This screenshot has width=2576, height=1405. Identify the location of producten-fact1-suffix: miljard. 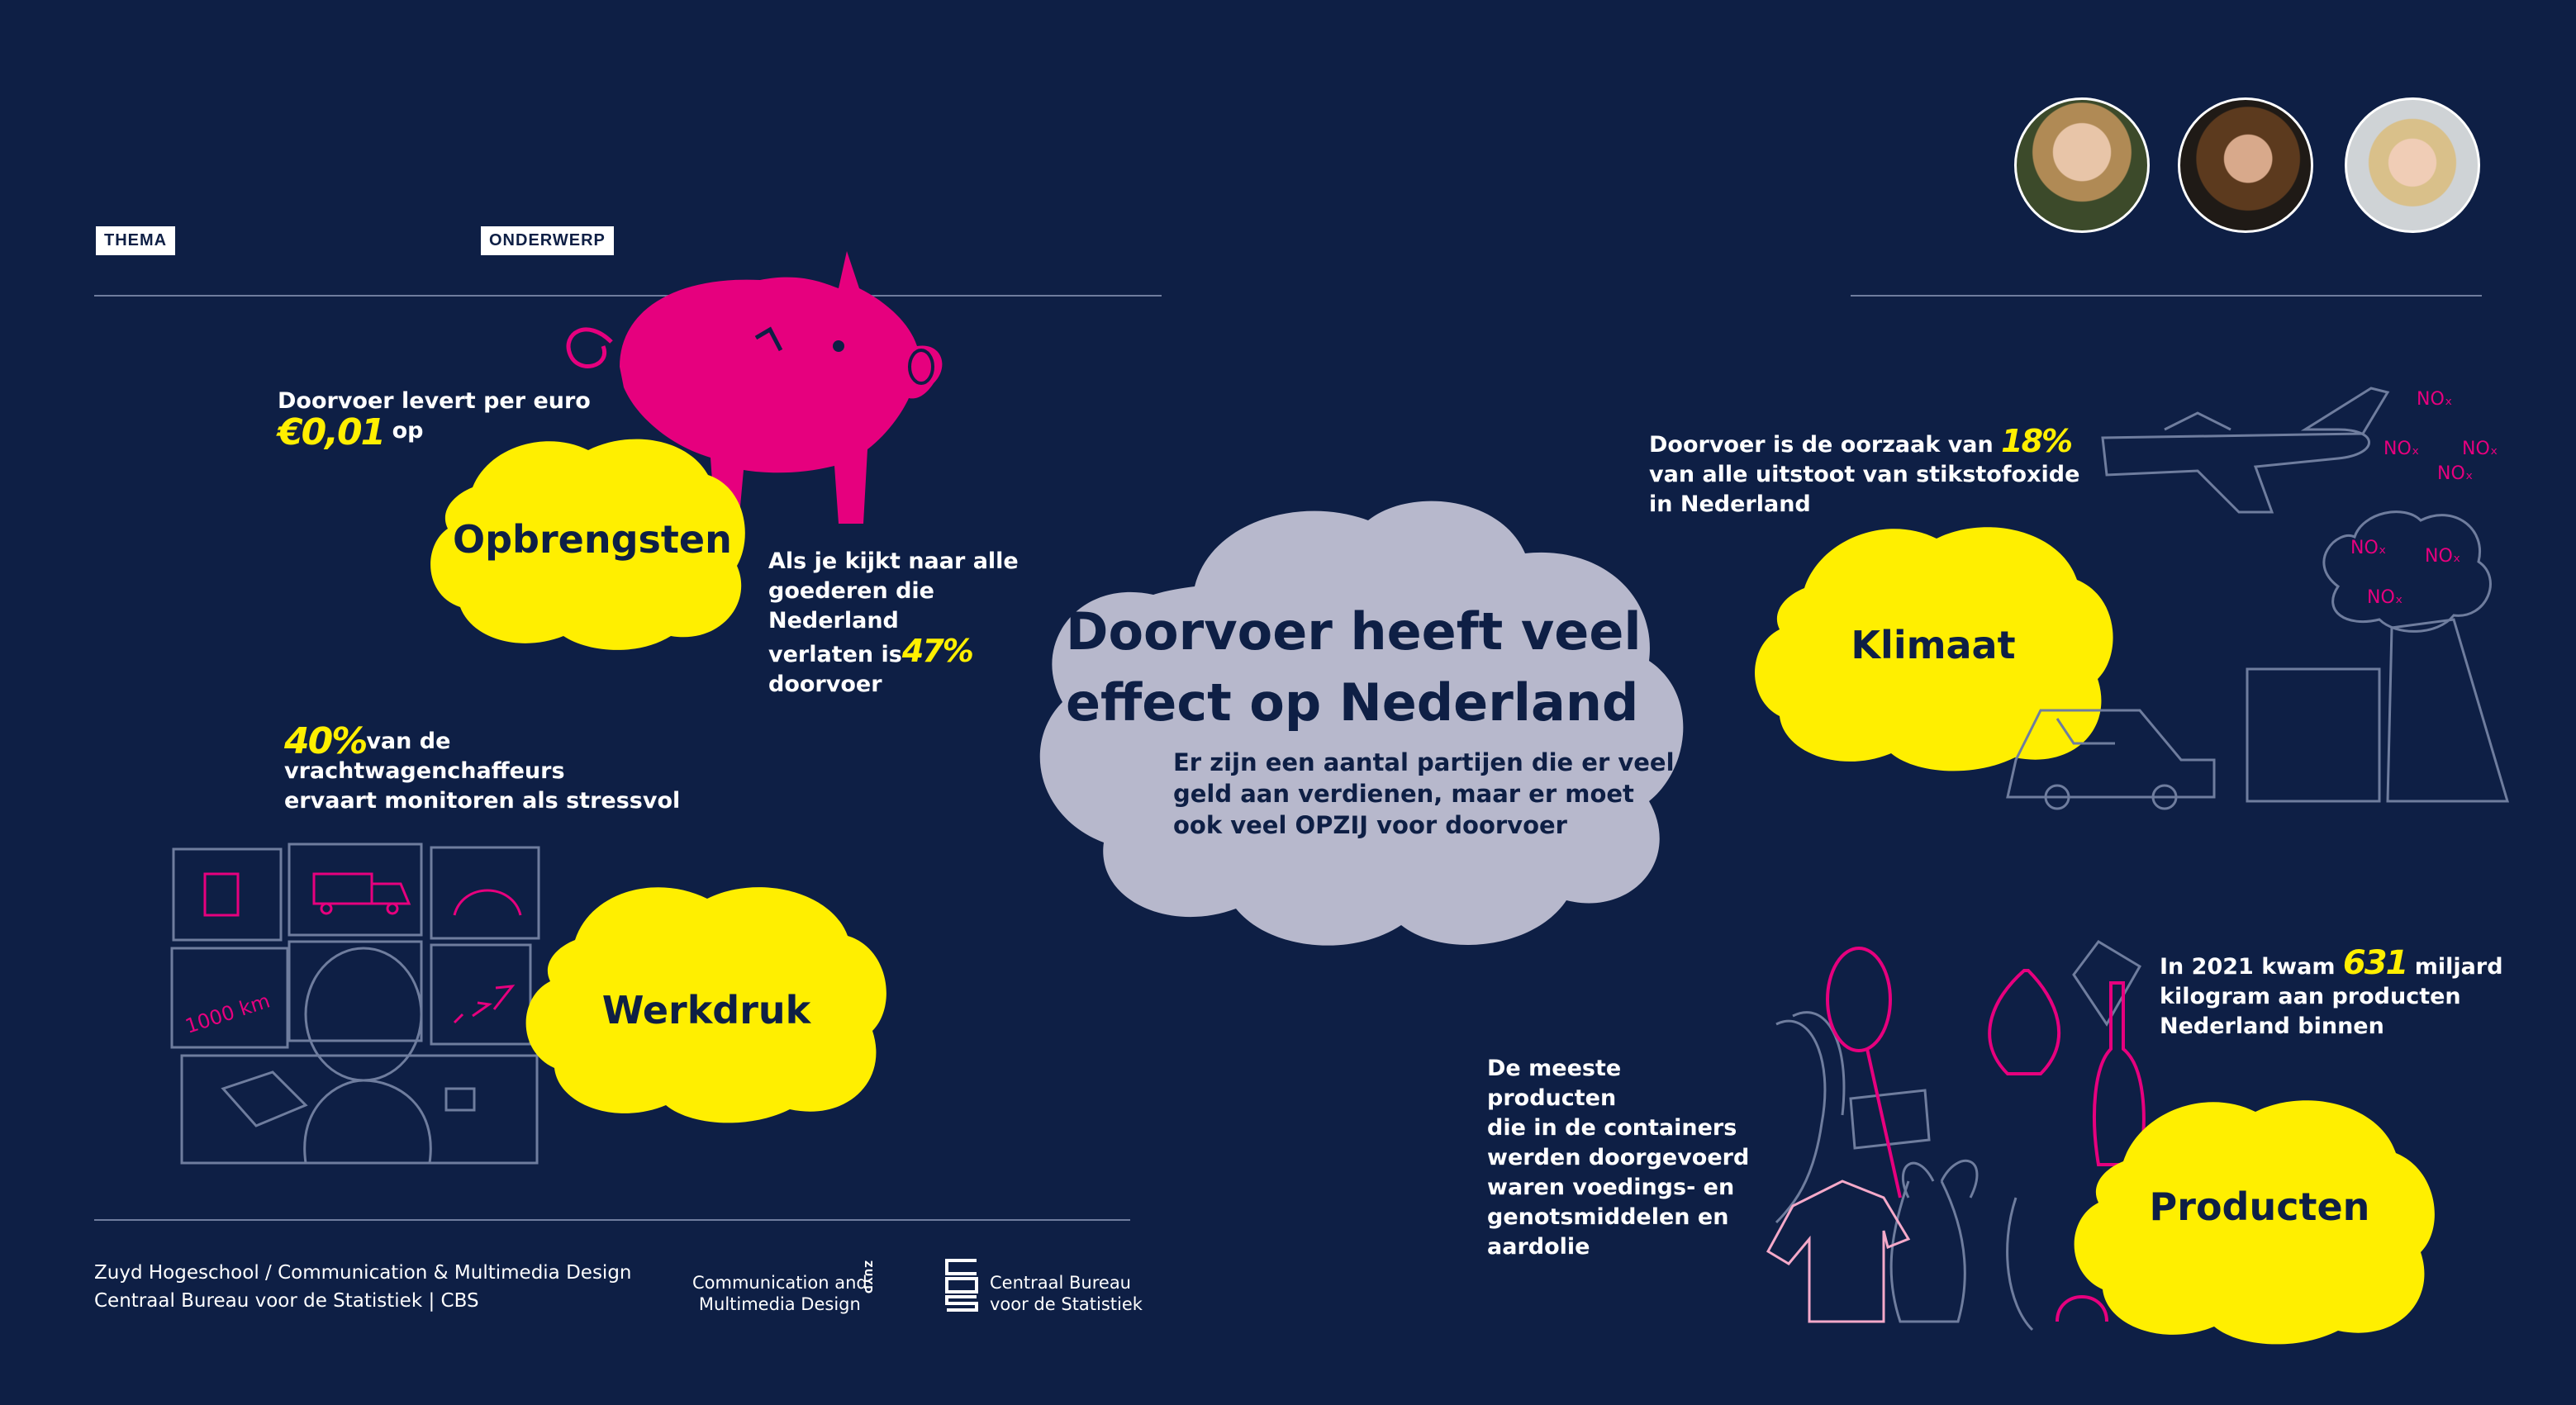
(2458, 967).